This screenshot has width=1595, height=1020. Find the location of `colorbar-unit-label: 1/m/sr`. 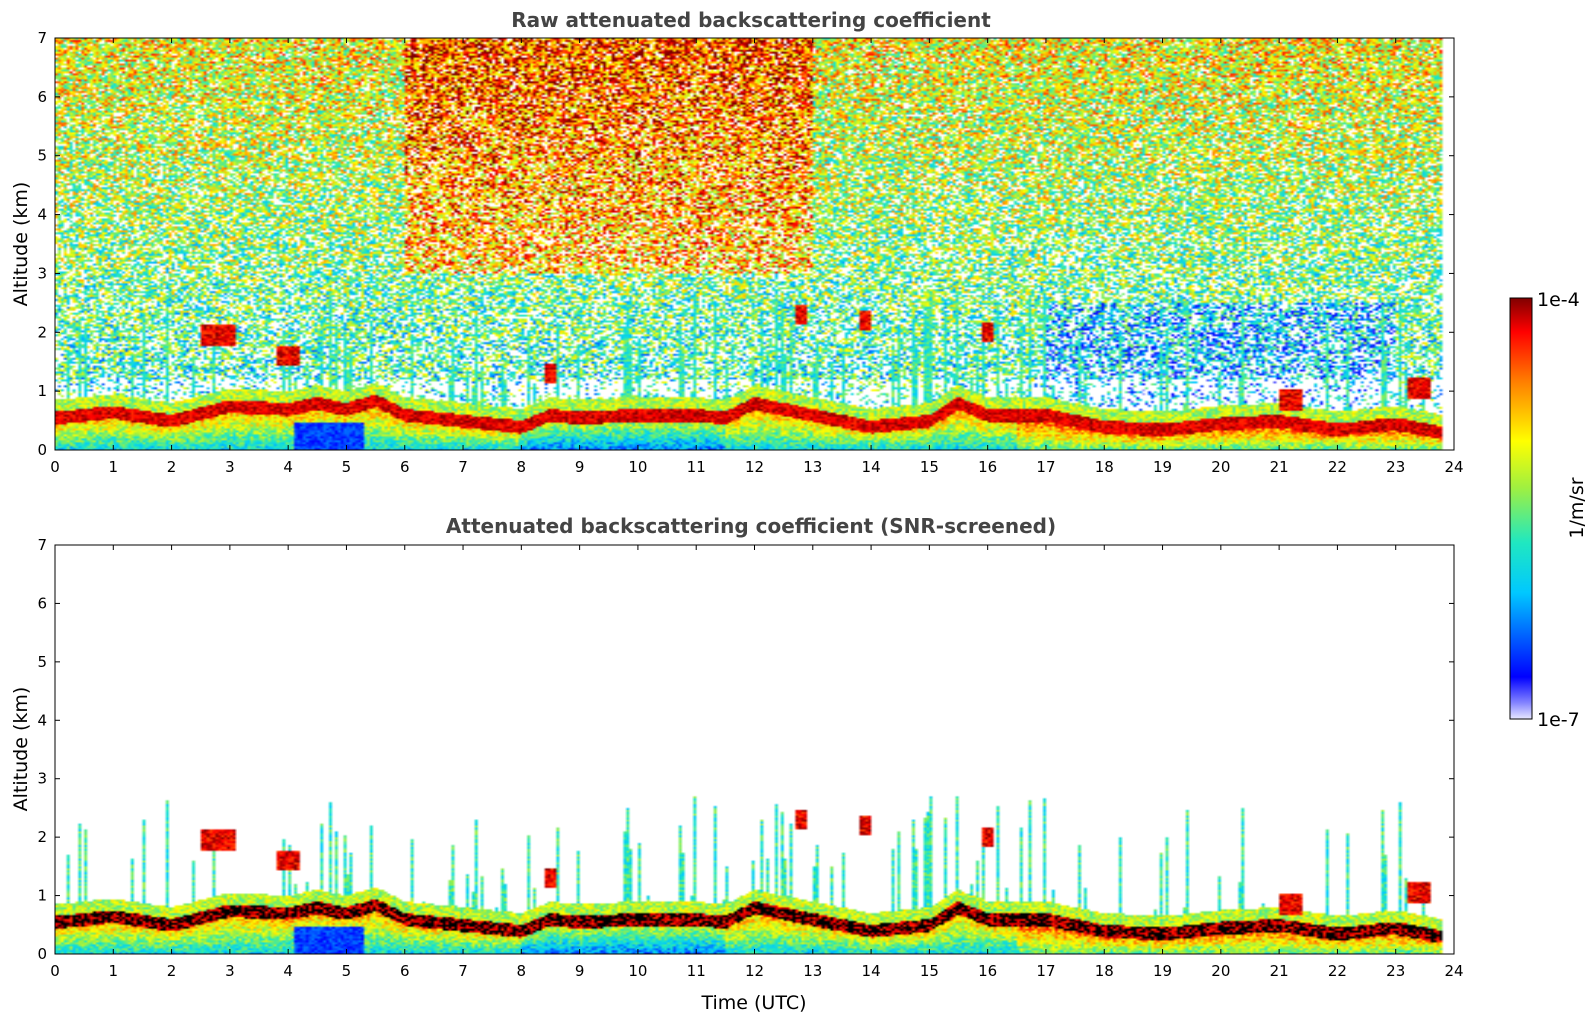

colorbar-unit-label: 1/m/sr is located at coordinates (1577, 507).